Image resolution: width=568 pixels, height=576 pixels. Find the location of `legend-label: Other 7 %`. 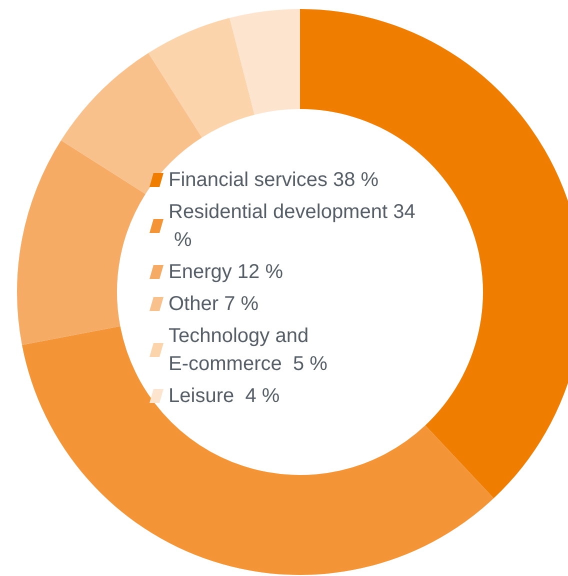

legend-label: Other 7 % is located at coordinates (213, 304).